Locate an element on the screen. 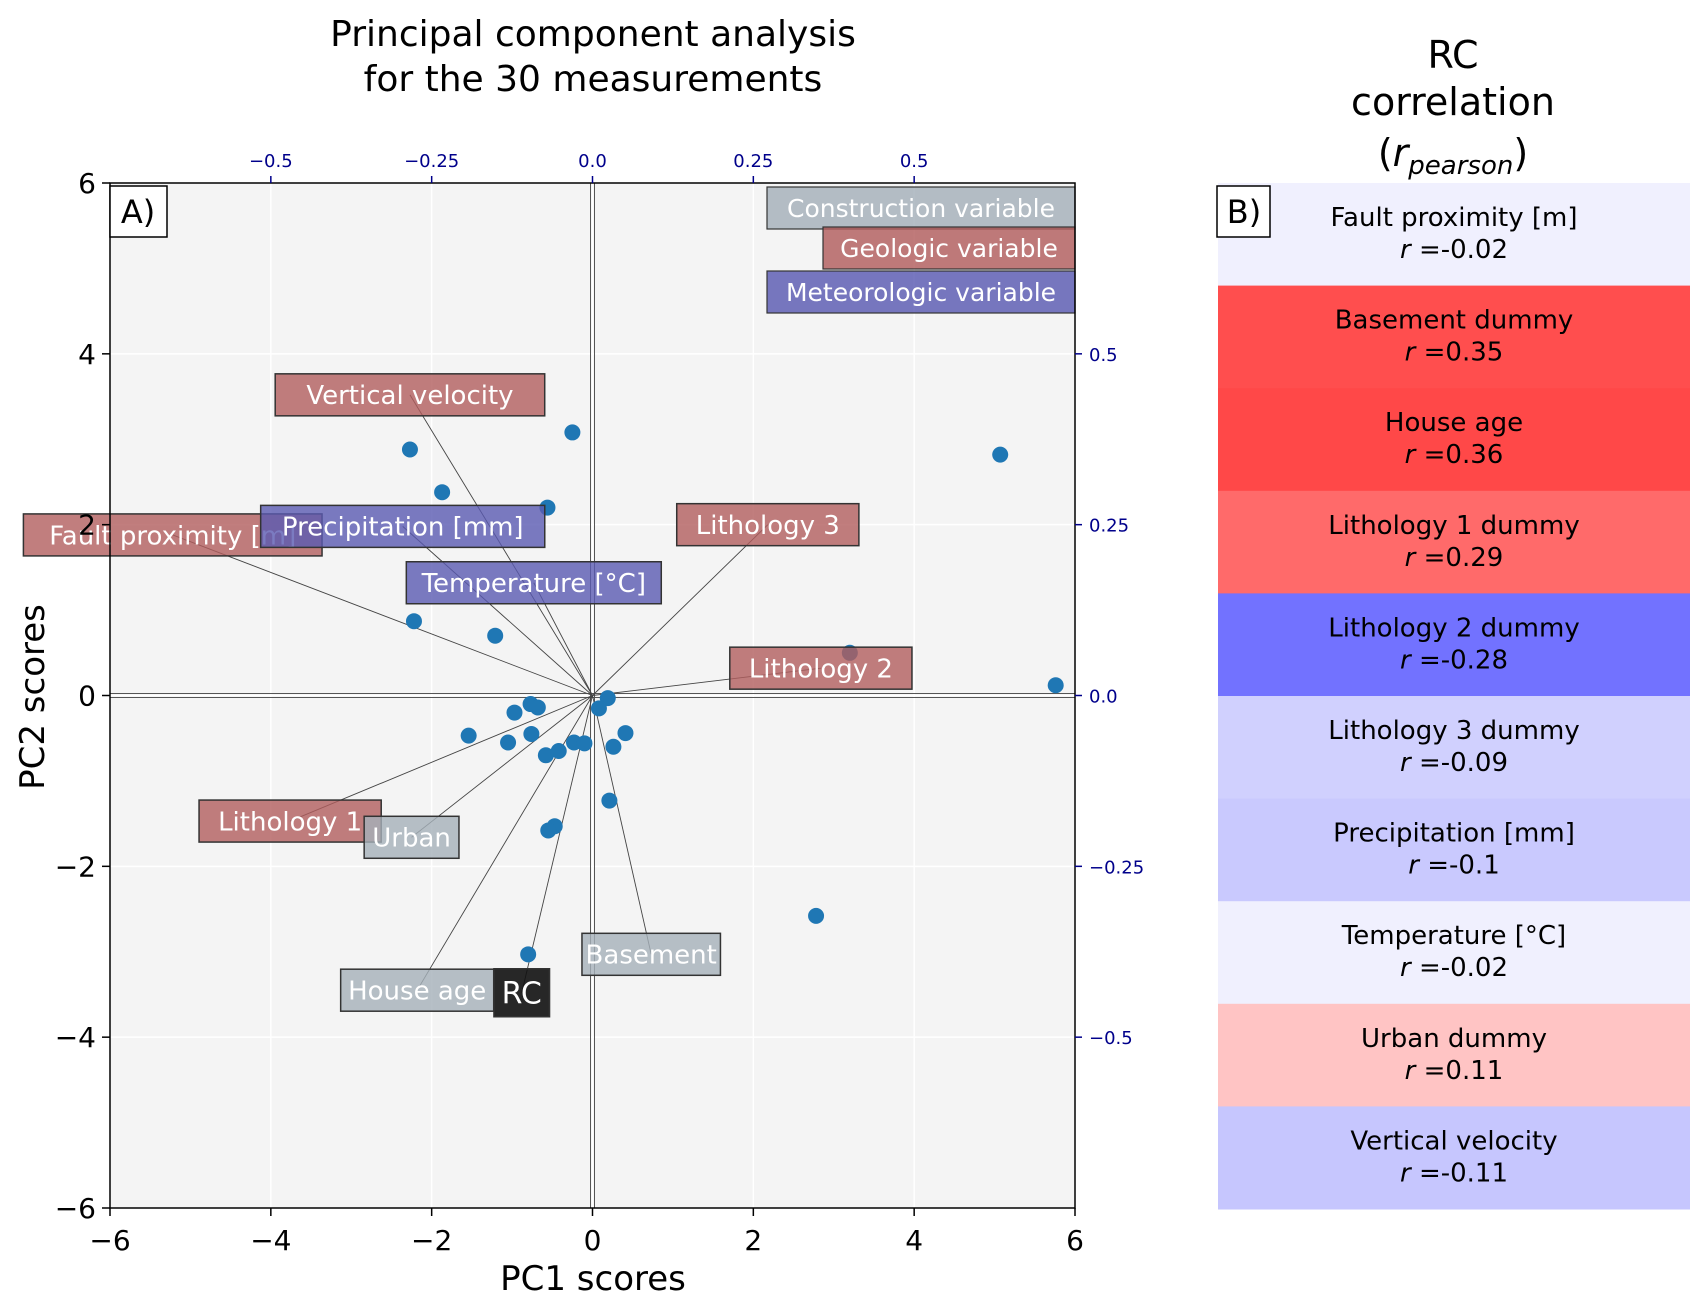  loading-label: Basement is located at coordinates (651, 956).